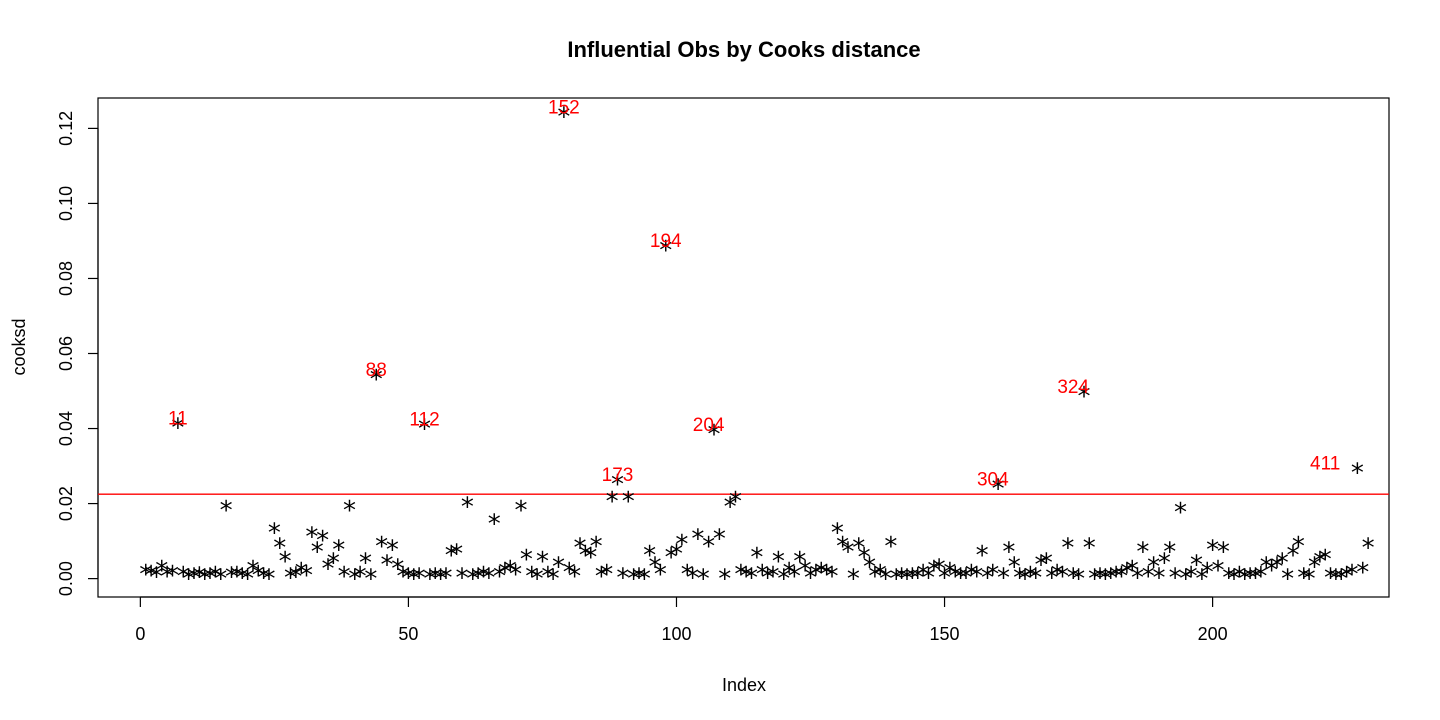 This screenshot has width=1440, height=720. I want to click on y-tick-label: 0.06, so click(66, 353).